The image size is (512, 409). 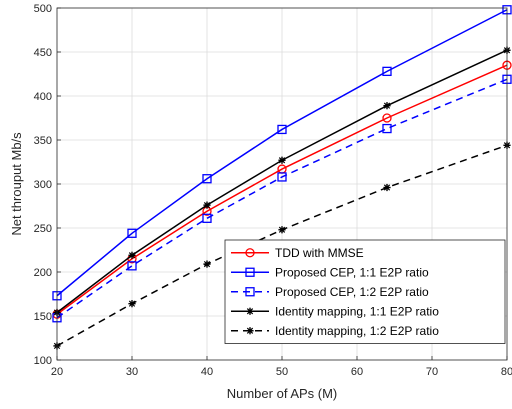 What do you see at coordinates (357, 372) in the screenshot?
I see `x-tick-label: 60` at bounding box center [357, 372].